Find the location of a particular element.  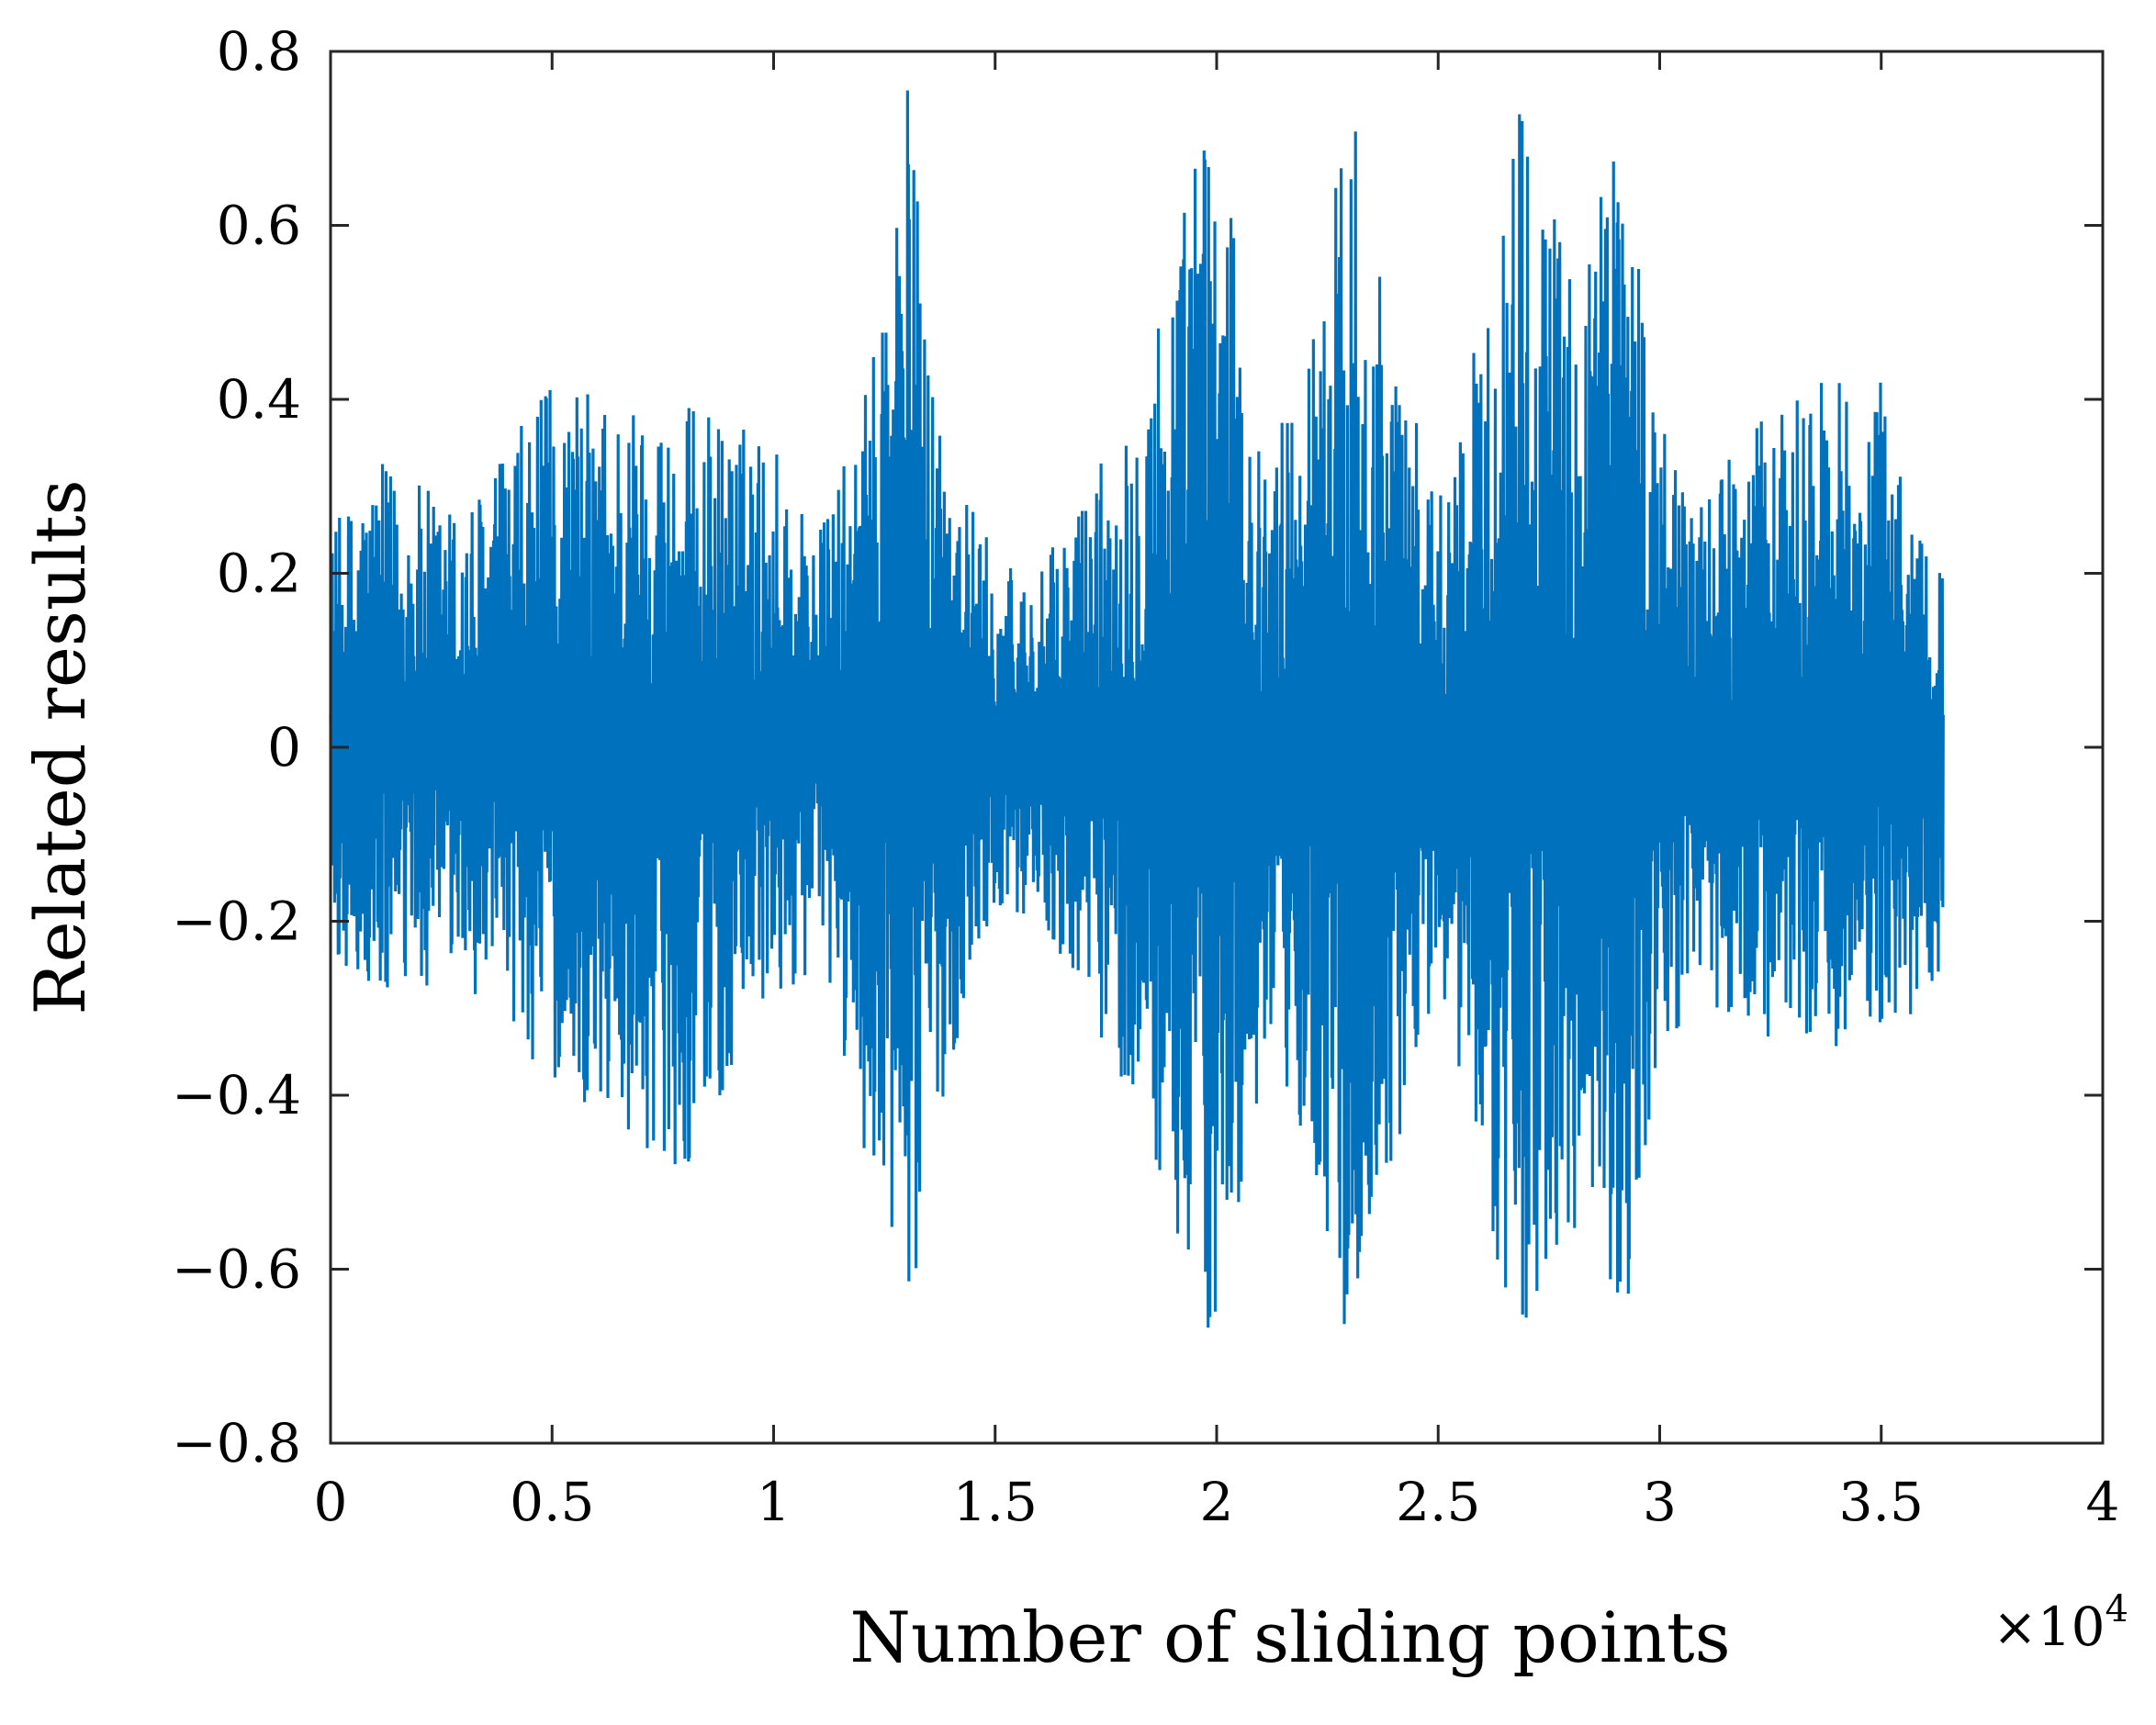

y-tick-label: 0.8 is located at coordinates (259, 51).